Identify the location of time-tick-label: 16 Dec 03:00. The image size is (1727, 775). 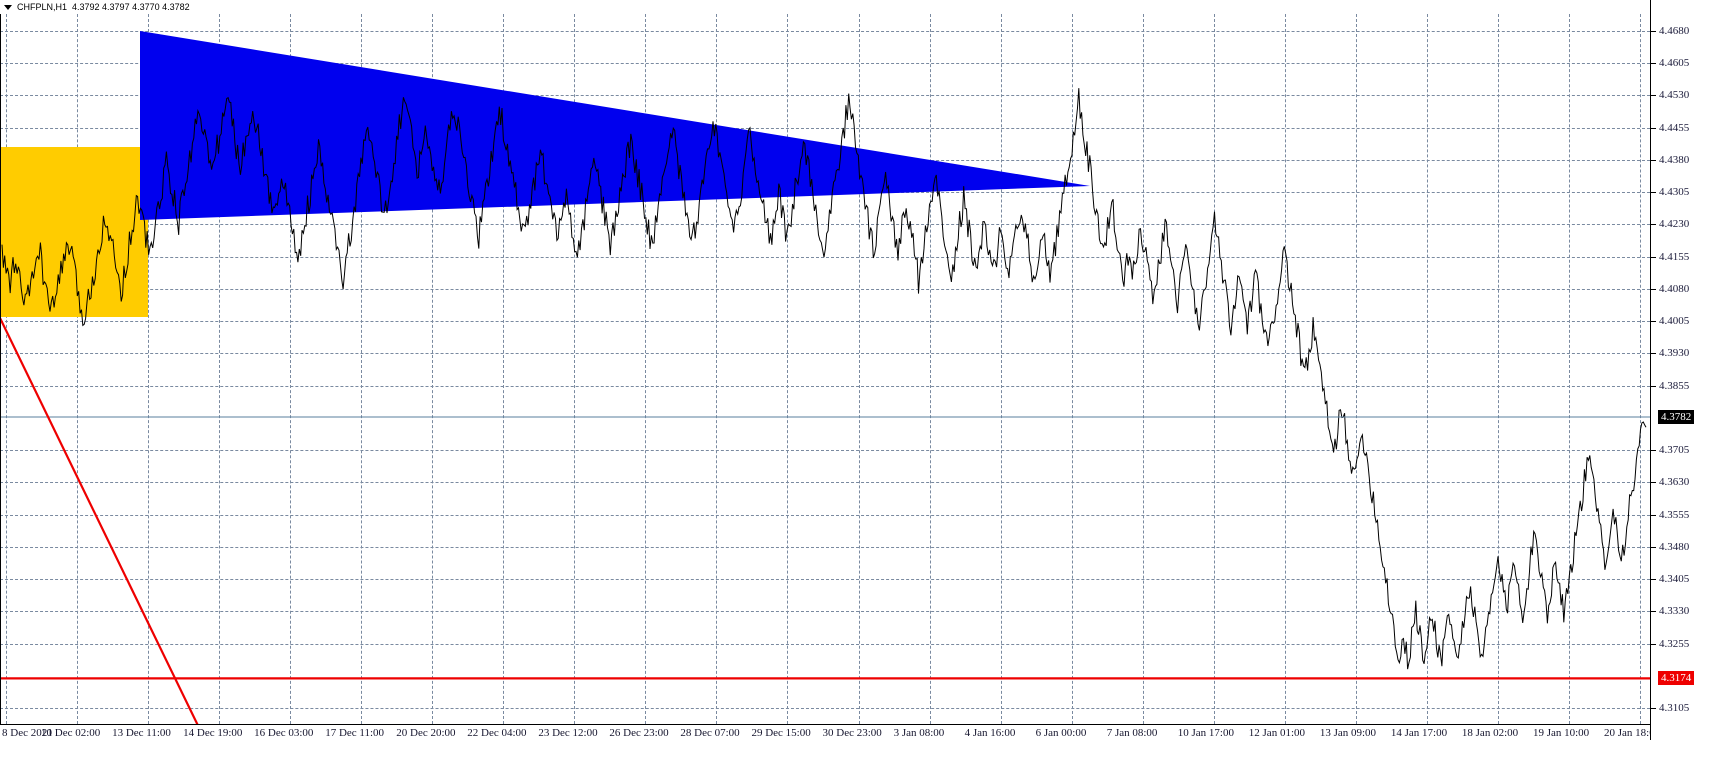
(284, 733).